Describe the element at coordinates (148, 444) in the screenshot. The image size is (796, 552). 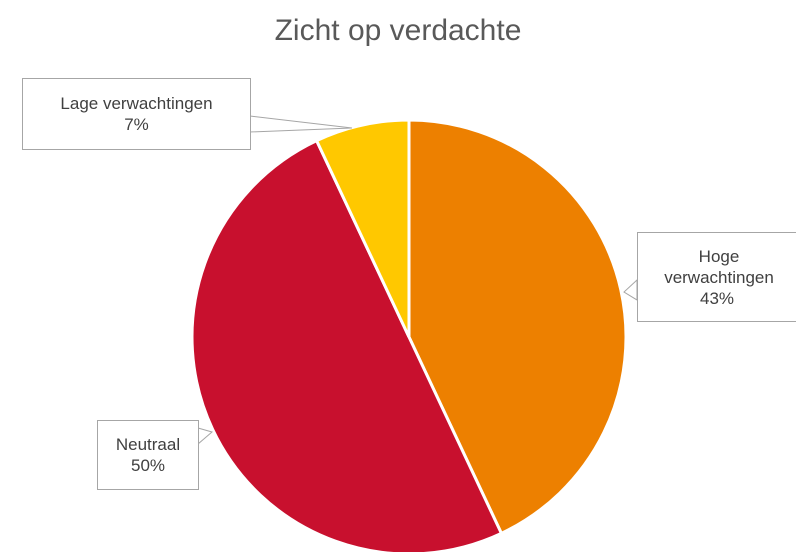
I see `category-label: Neutraal` at that location.